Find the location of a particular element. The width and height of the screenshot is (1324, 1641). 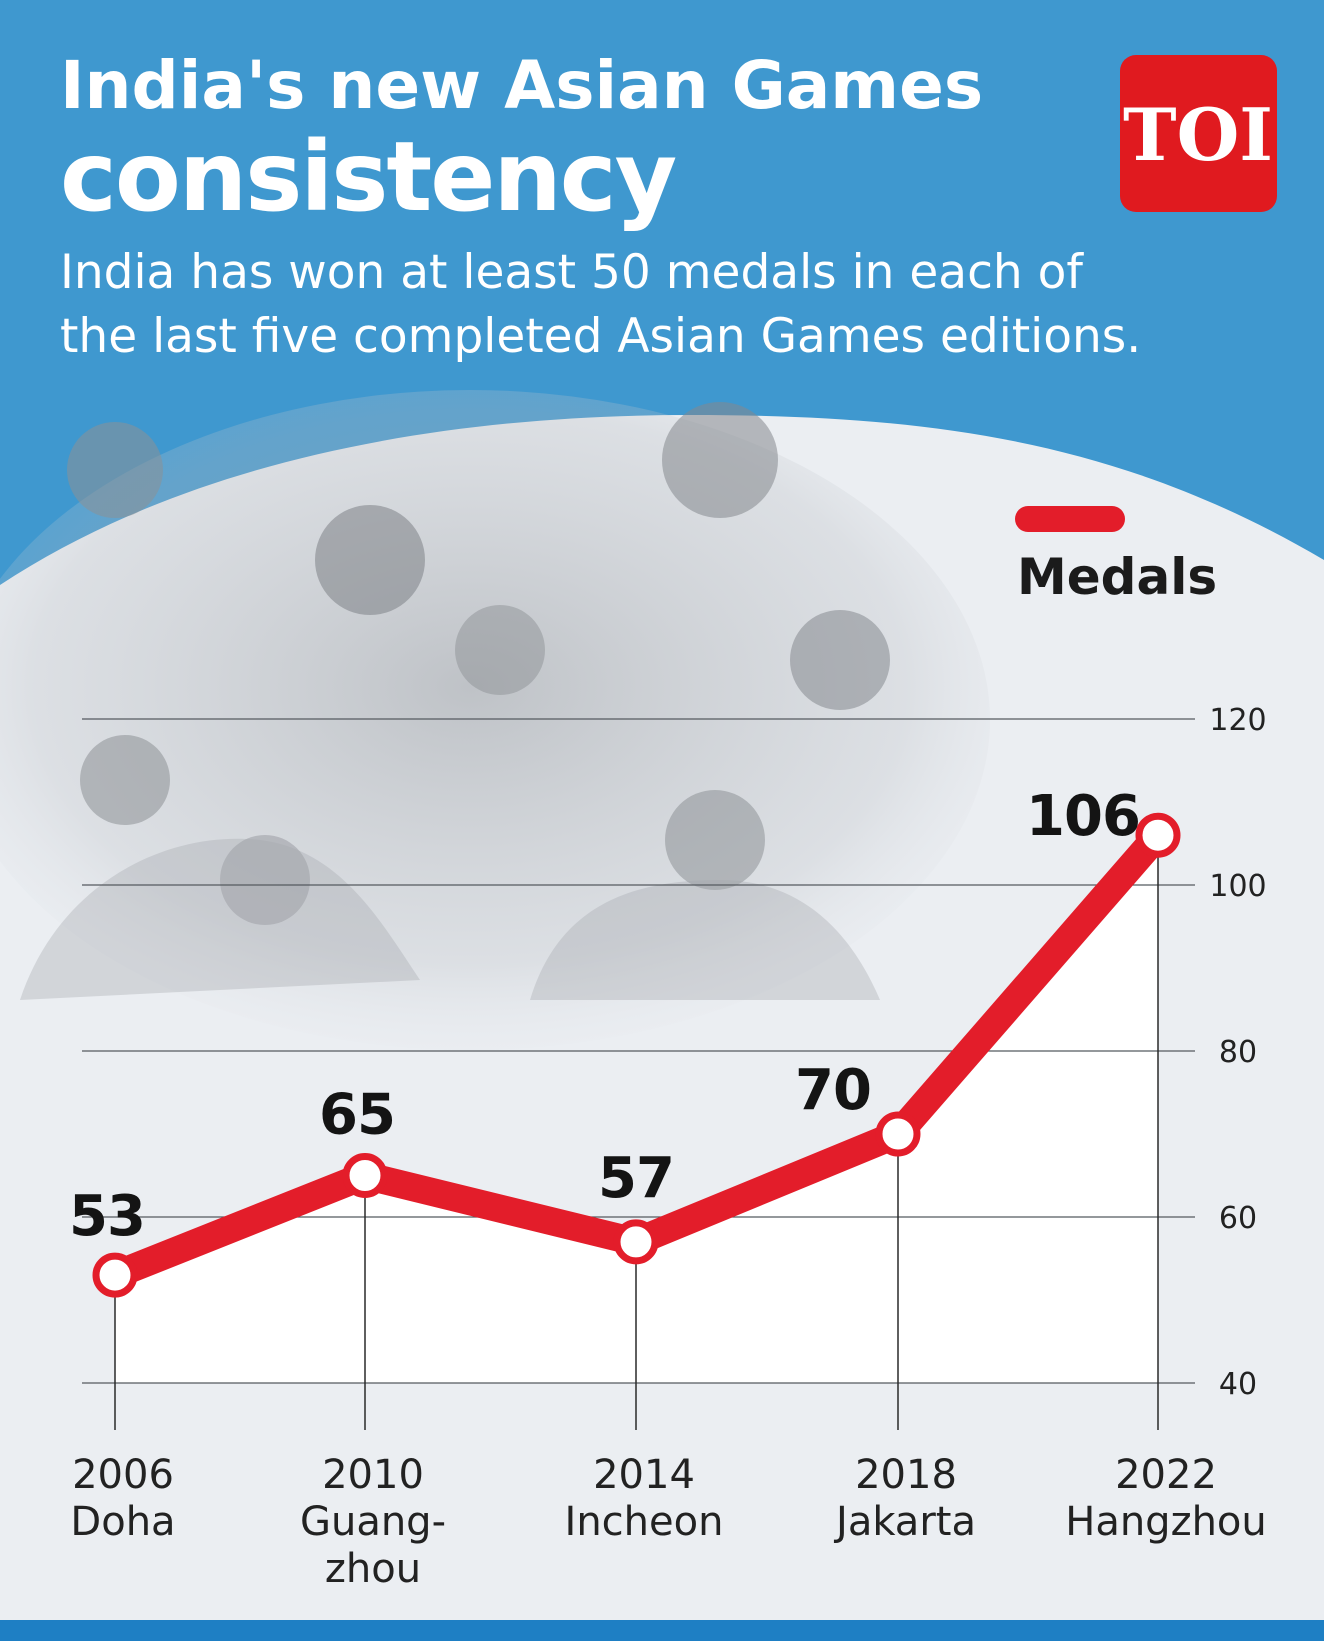

x-label-city-2018: Jakarta is located at coordinates (904, 1522).